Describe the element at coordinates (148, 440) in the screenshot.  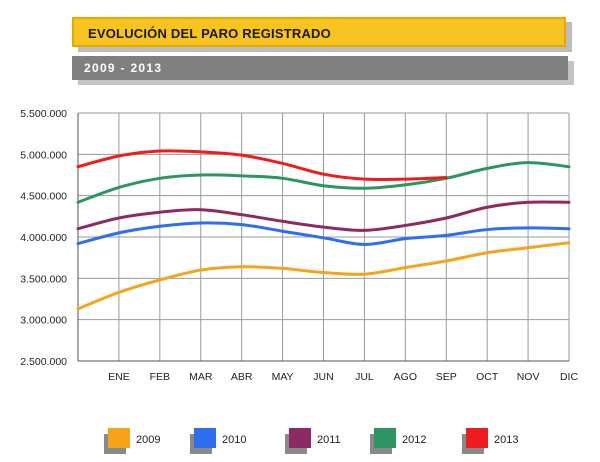
I see `legend-label: 2009` at that location.